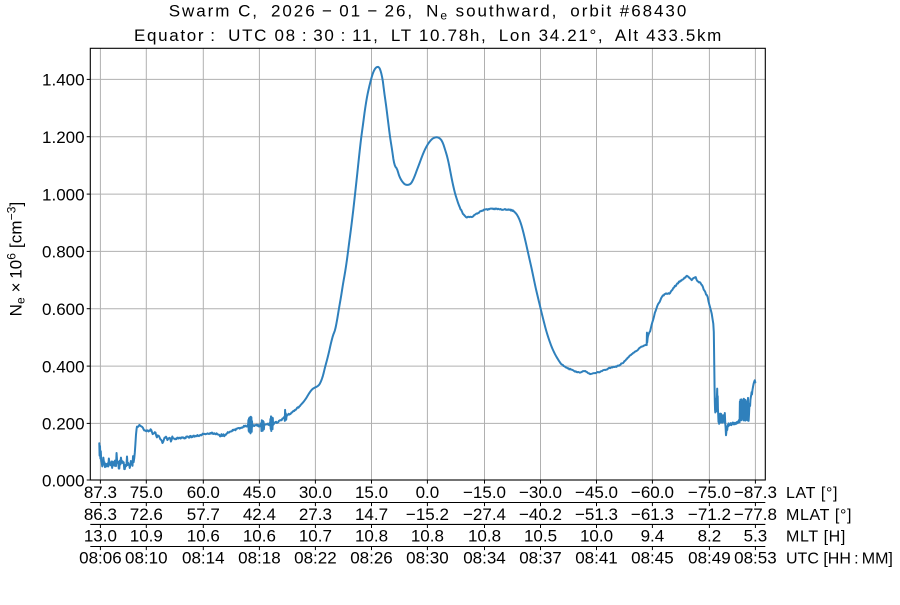 The width and height of the screenshot is (900, 605). What do you see at coordinates (146, 492) in the screenshot?
I see `svg-text: 75.0` at bounding box center [146, 492].